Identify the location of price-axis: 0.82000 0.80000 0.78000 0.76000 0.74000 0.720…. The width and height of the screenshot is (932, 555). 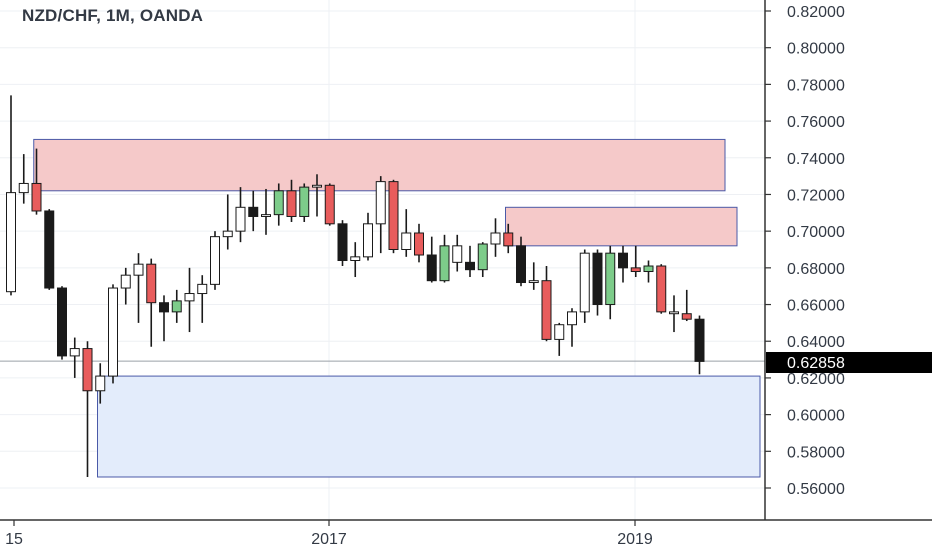
(805, 251).